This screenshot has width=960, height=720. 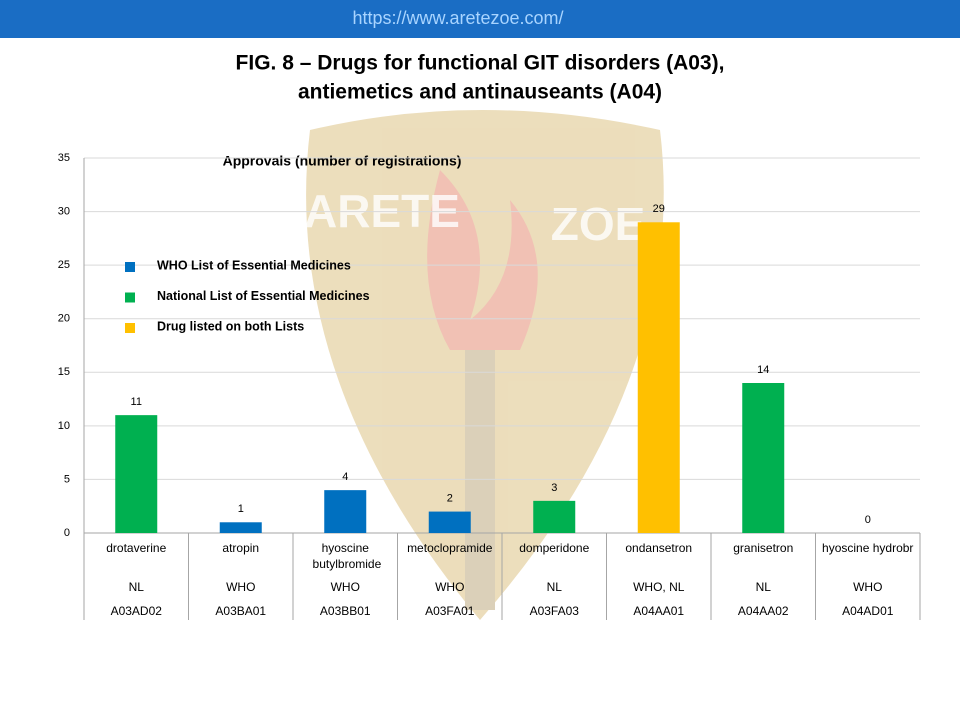 I want to click on y-tick-label: 5, so click(x=67, y=479).